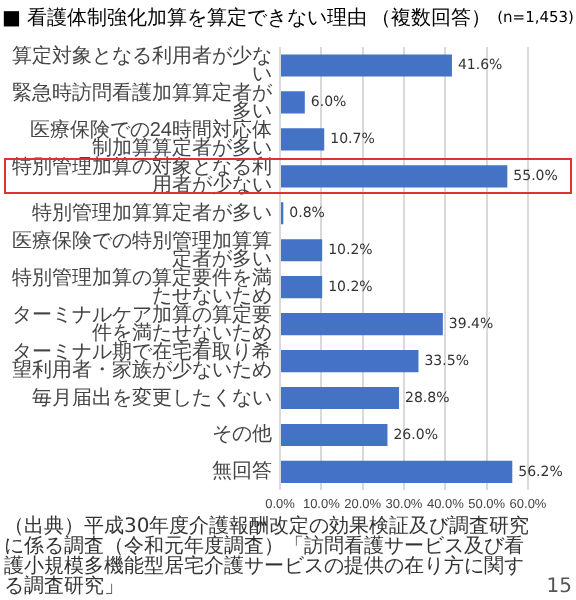 This screenshot has width=576, height=600. I want to click on y-tick-label: 医療保険での24時間対応体制加算算定者が多い, so click(150, 138).